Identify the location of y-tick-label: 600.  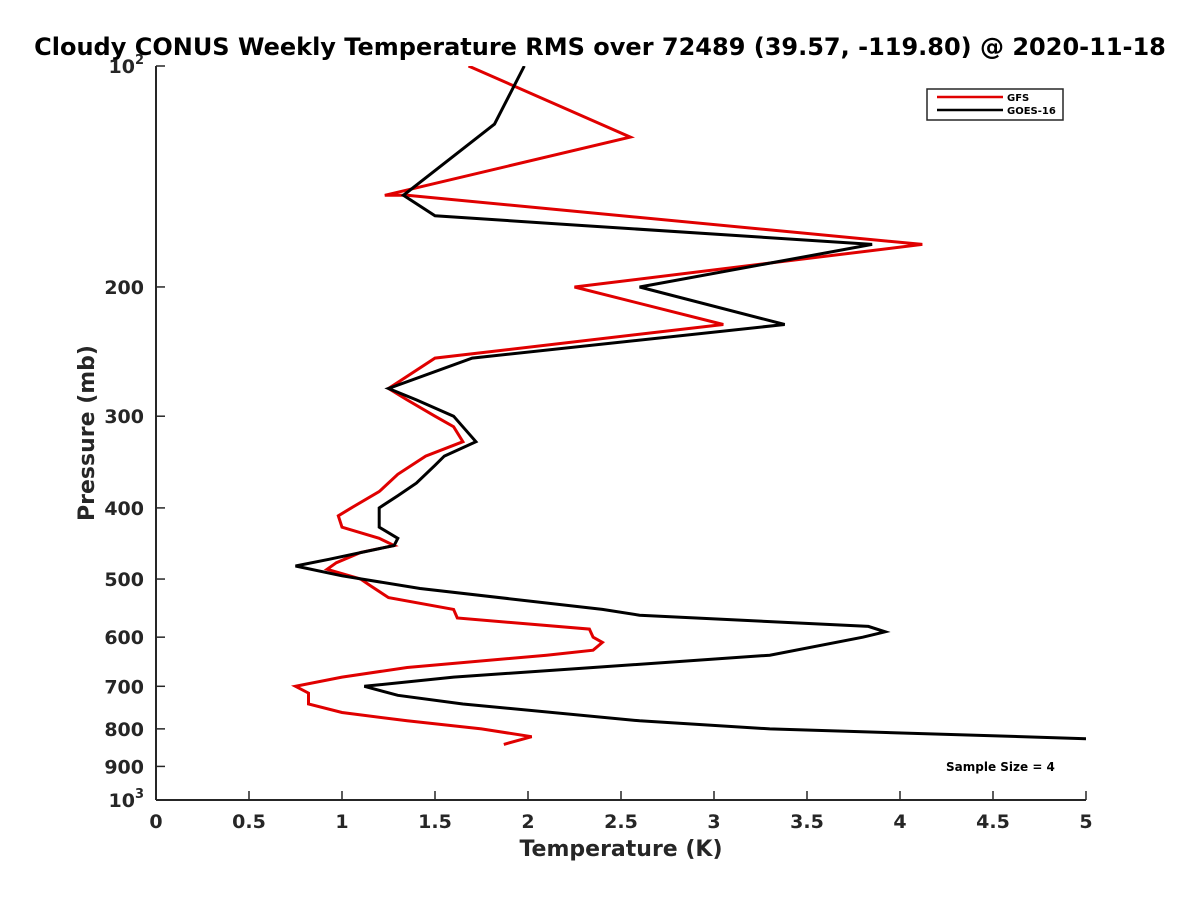
(124, 638).